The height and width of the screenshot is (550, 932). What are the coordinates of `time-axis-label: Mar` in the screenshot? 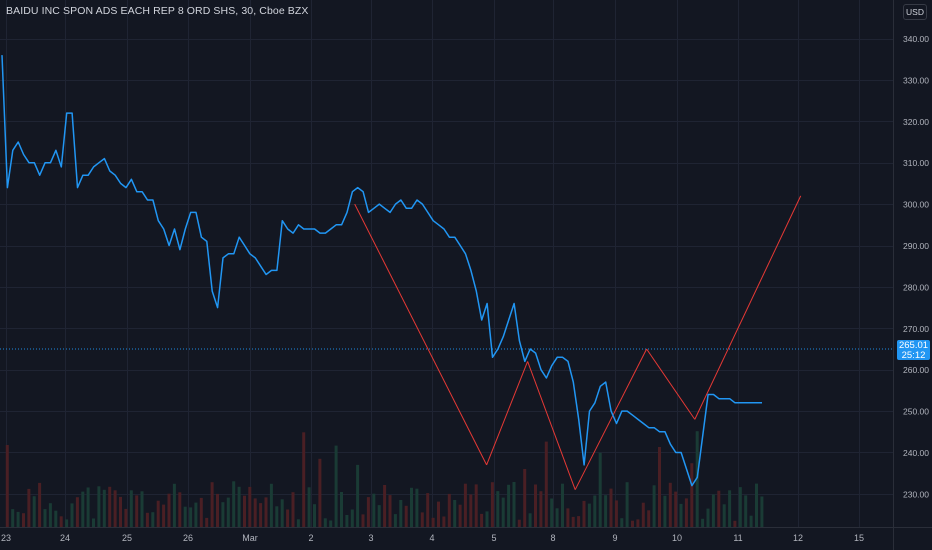 It's located at (250, 538).